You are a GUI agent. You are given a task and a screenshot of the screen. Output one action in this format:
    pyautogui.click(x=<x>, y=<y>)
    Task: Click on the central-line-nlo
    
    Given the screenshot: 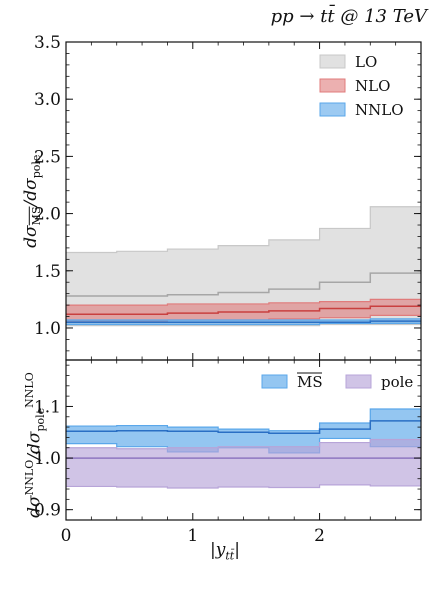 What is the action you would take?
    pyautogui.click(x=243, y=310)
    